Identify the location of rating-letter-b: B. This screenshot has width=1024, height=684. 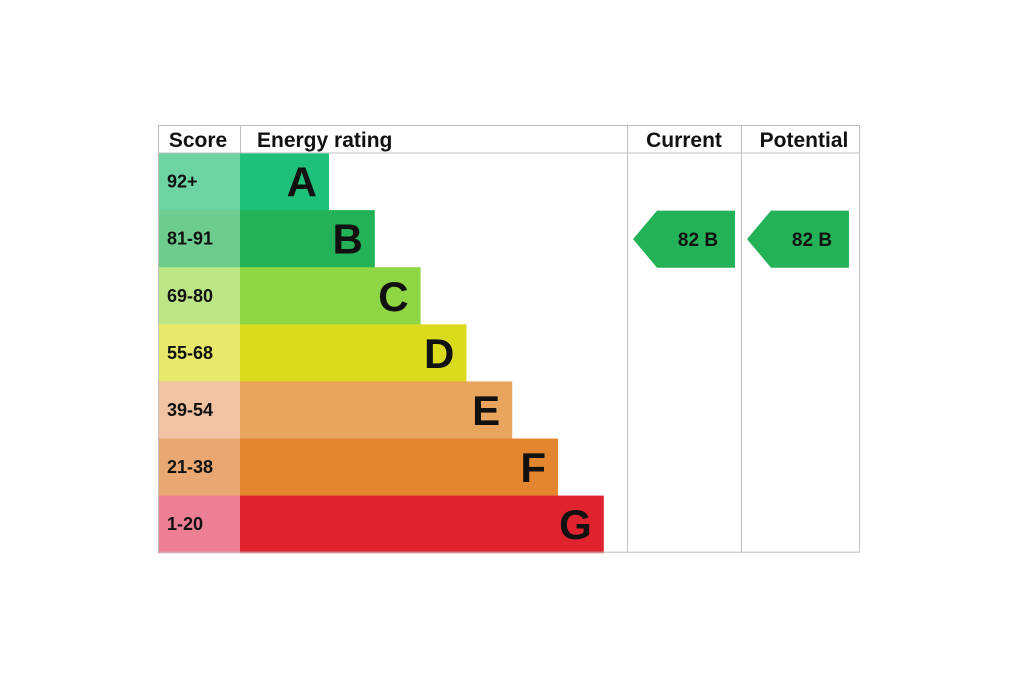
(347, 239).